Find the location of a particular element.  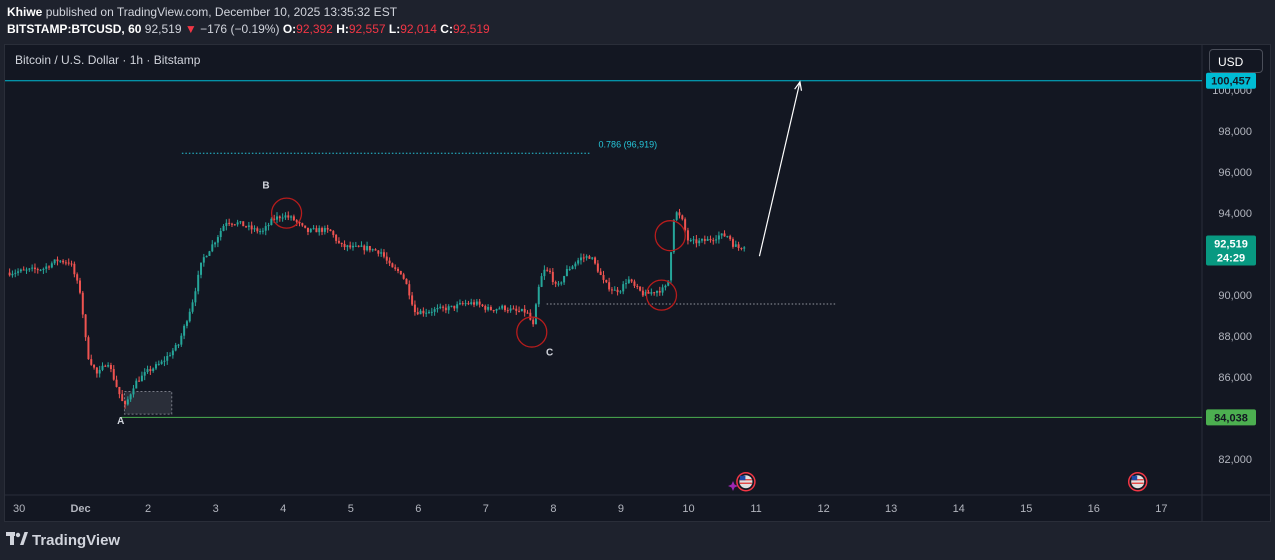

currency-button: USD is located at coordinates (1236, 61).